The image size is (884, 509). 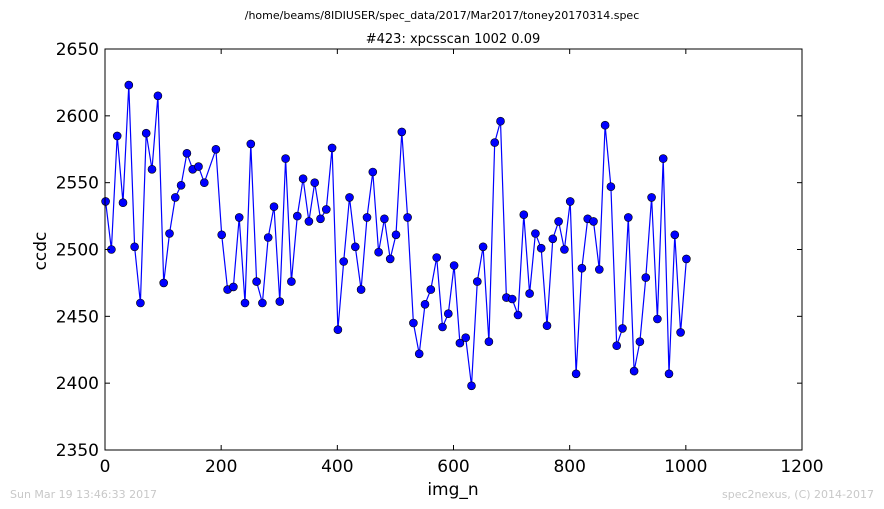 What do you see at coordinates (83, 494) in the screenshot?
I see `timestamp-footer: Sun Mar 19 13:46:33 2017` at bounding box center [83, 494].